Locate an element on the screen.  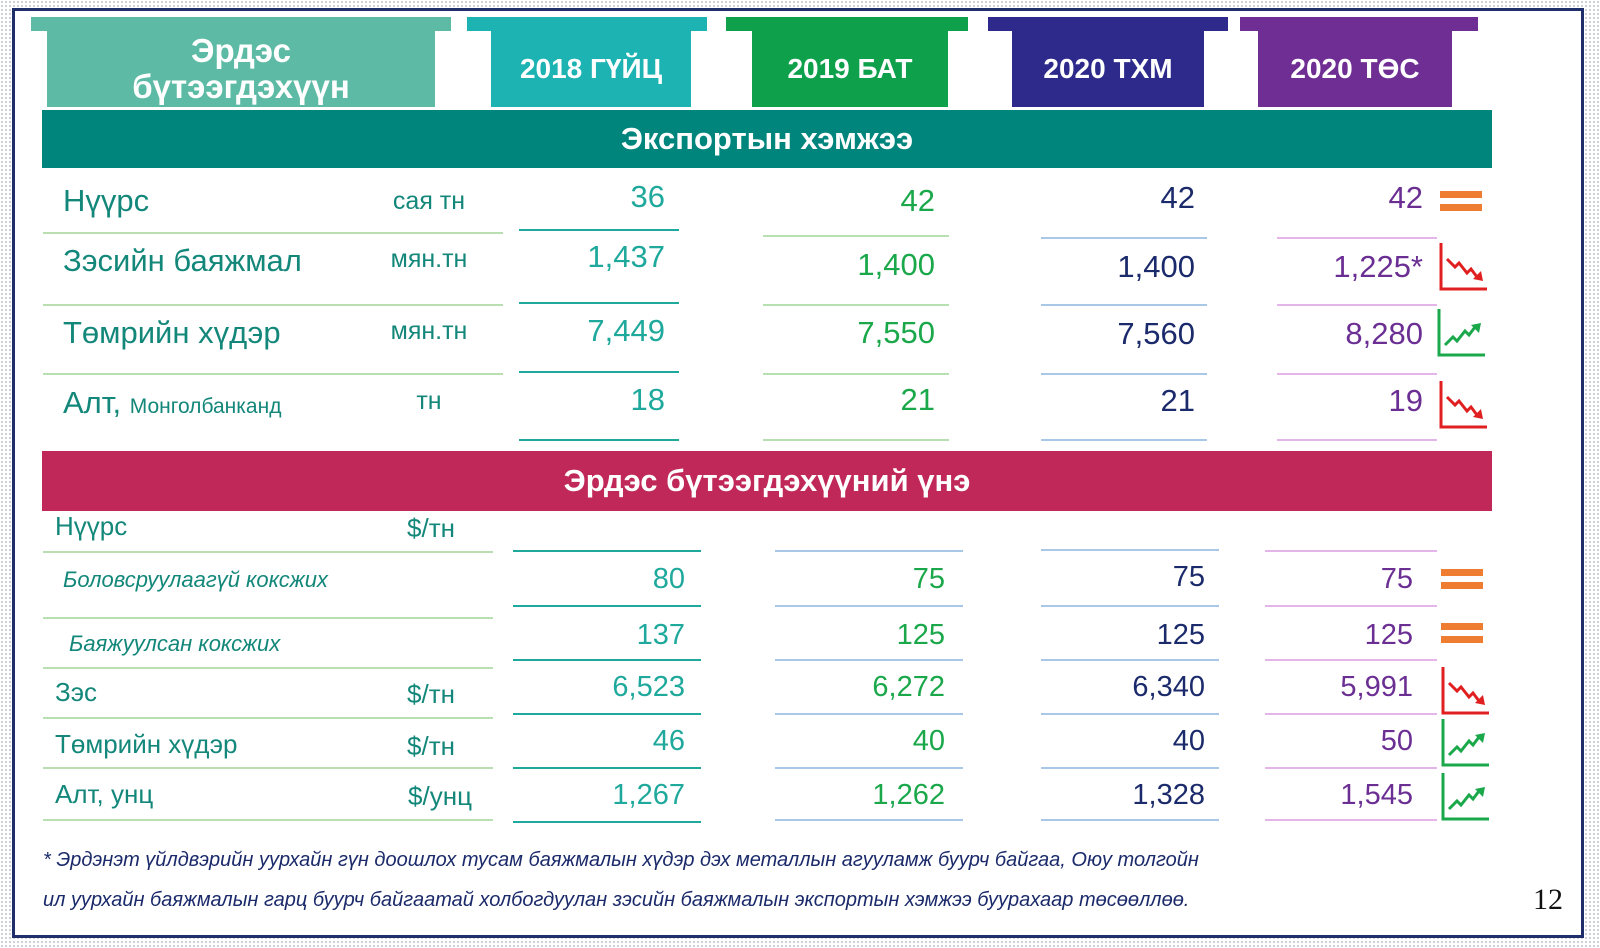
header-col-2020-tos: 2020 ТӨС is located at coordinates (1359, 62).